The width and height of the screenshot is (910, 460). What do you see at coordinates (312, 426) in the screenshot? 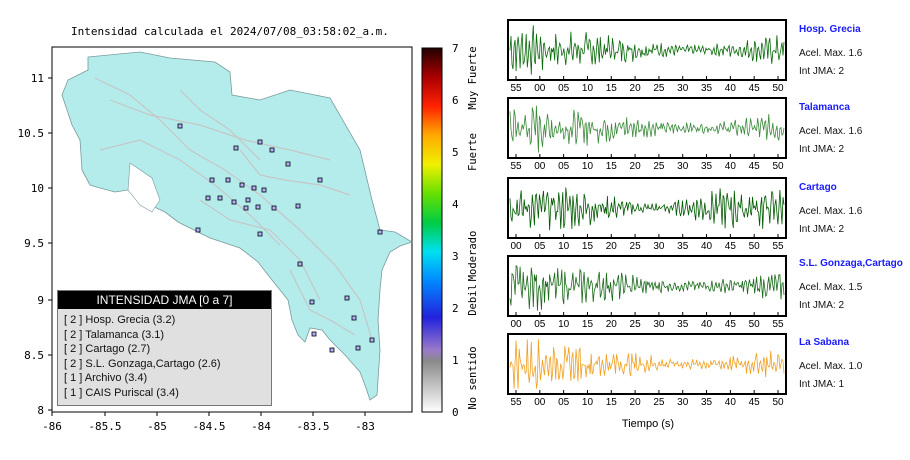
I see `lon-tick: -83.5` at bounding box center [312, 426].